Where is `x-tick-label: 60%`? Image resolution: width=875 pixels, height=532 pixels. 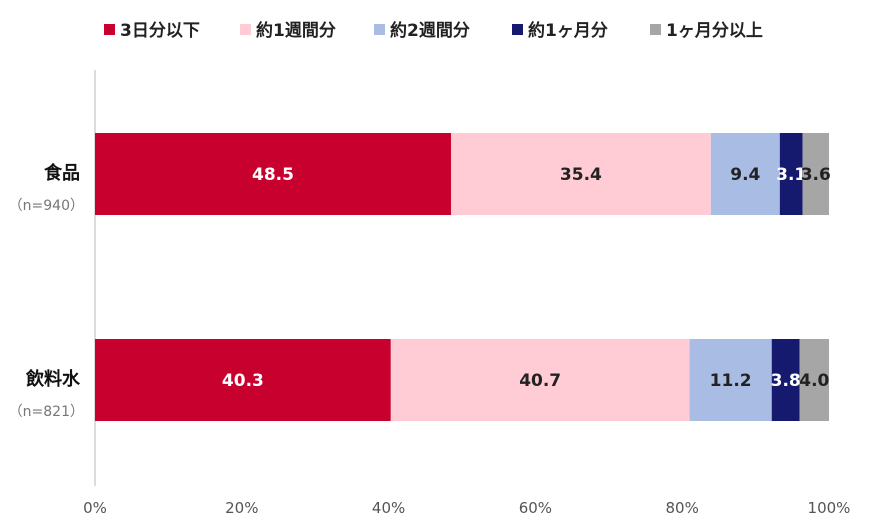 x-tick-label: 60% is located at coordinates (535, 508).